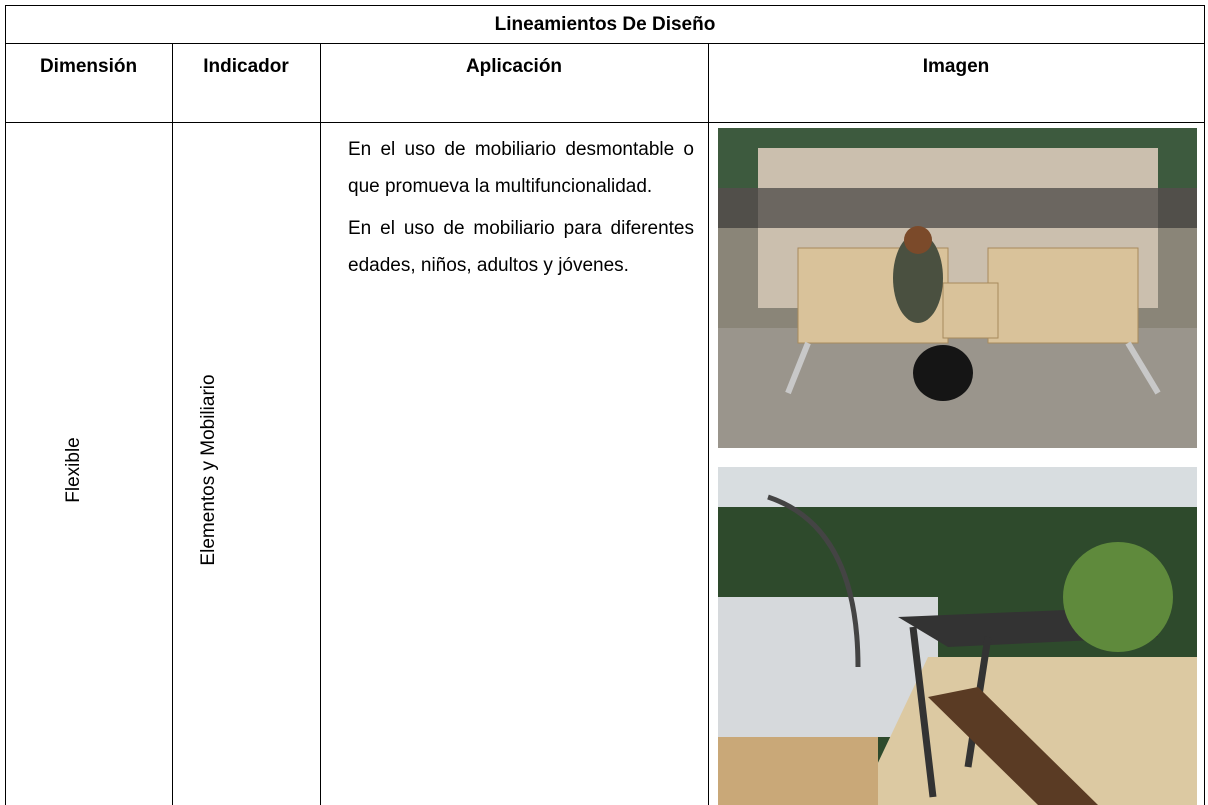 This screenshot has height=805, width=1208. Describe the element at coordinates (956, 66) in the screenshot. I see `column-header: Imagen` at that location.